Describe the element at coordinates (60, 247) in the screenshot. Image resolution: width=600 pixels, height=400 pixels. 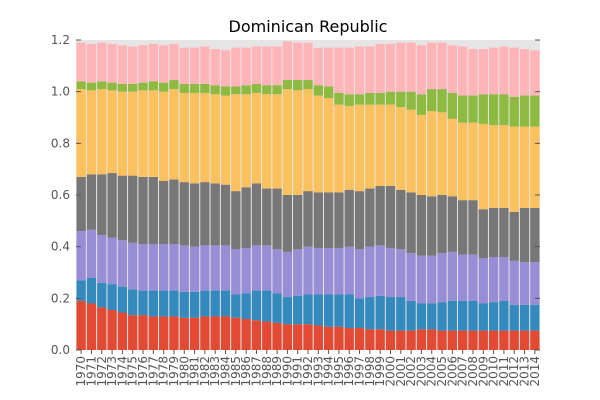
I see `y-tick-label: 0.4` at that location.